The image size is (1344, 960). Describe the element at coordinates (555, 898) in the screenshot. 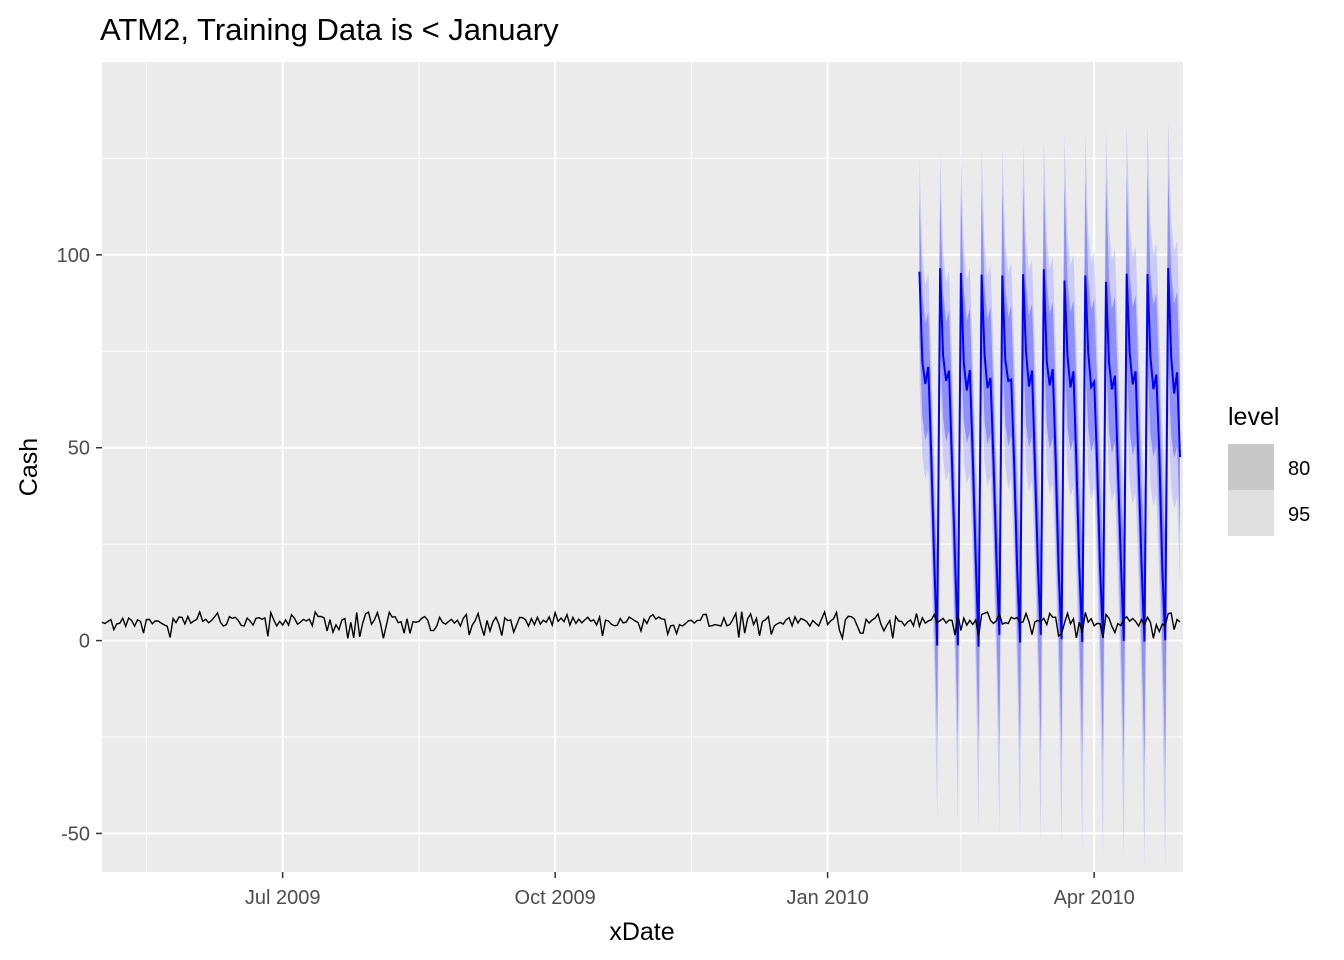

I see `x-tick-label: Oct 2009` at that location.